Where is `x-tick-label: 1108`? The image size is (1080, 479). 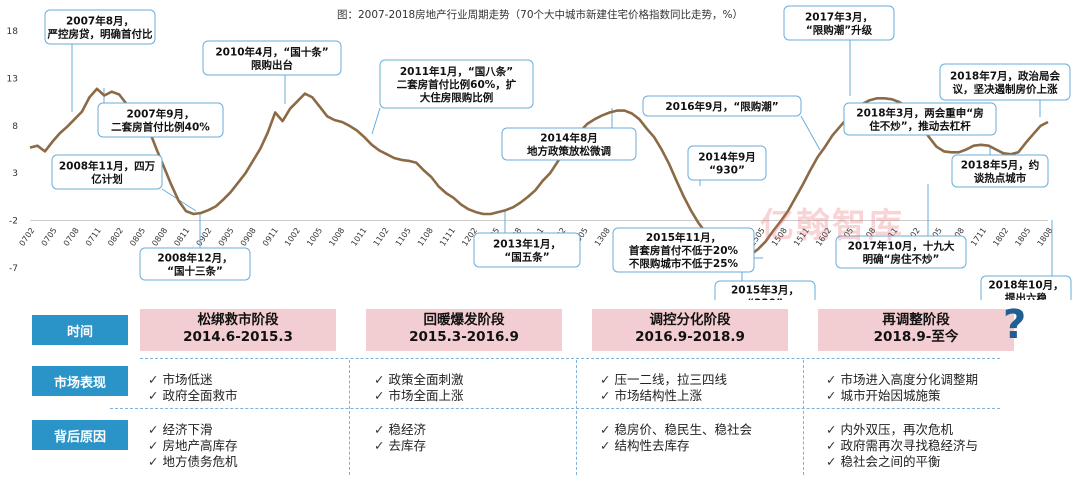 x-tick-label: 1108 is located at coordinates (425, 237).